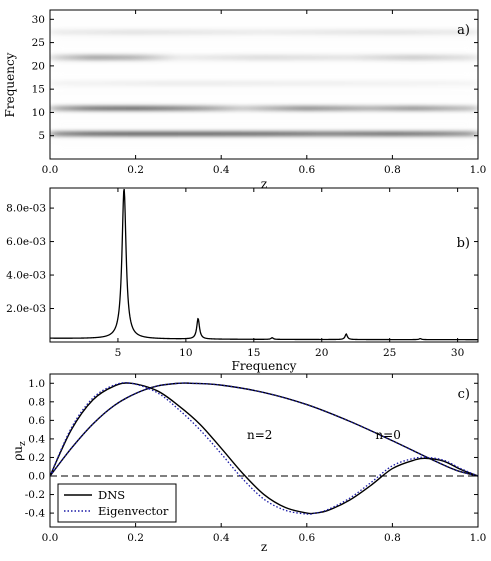 The image size is (491, 561). I want to click on panel-c-xlabel: z, so click(264, 547).